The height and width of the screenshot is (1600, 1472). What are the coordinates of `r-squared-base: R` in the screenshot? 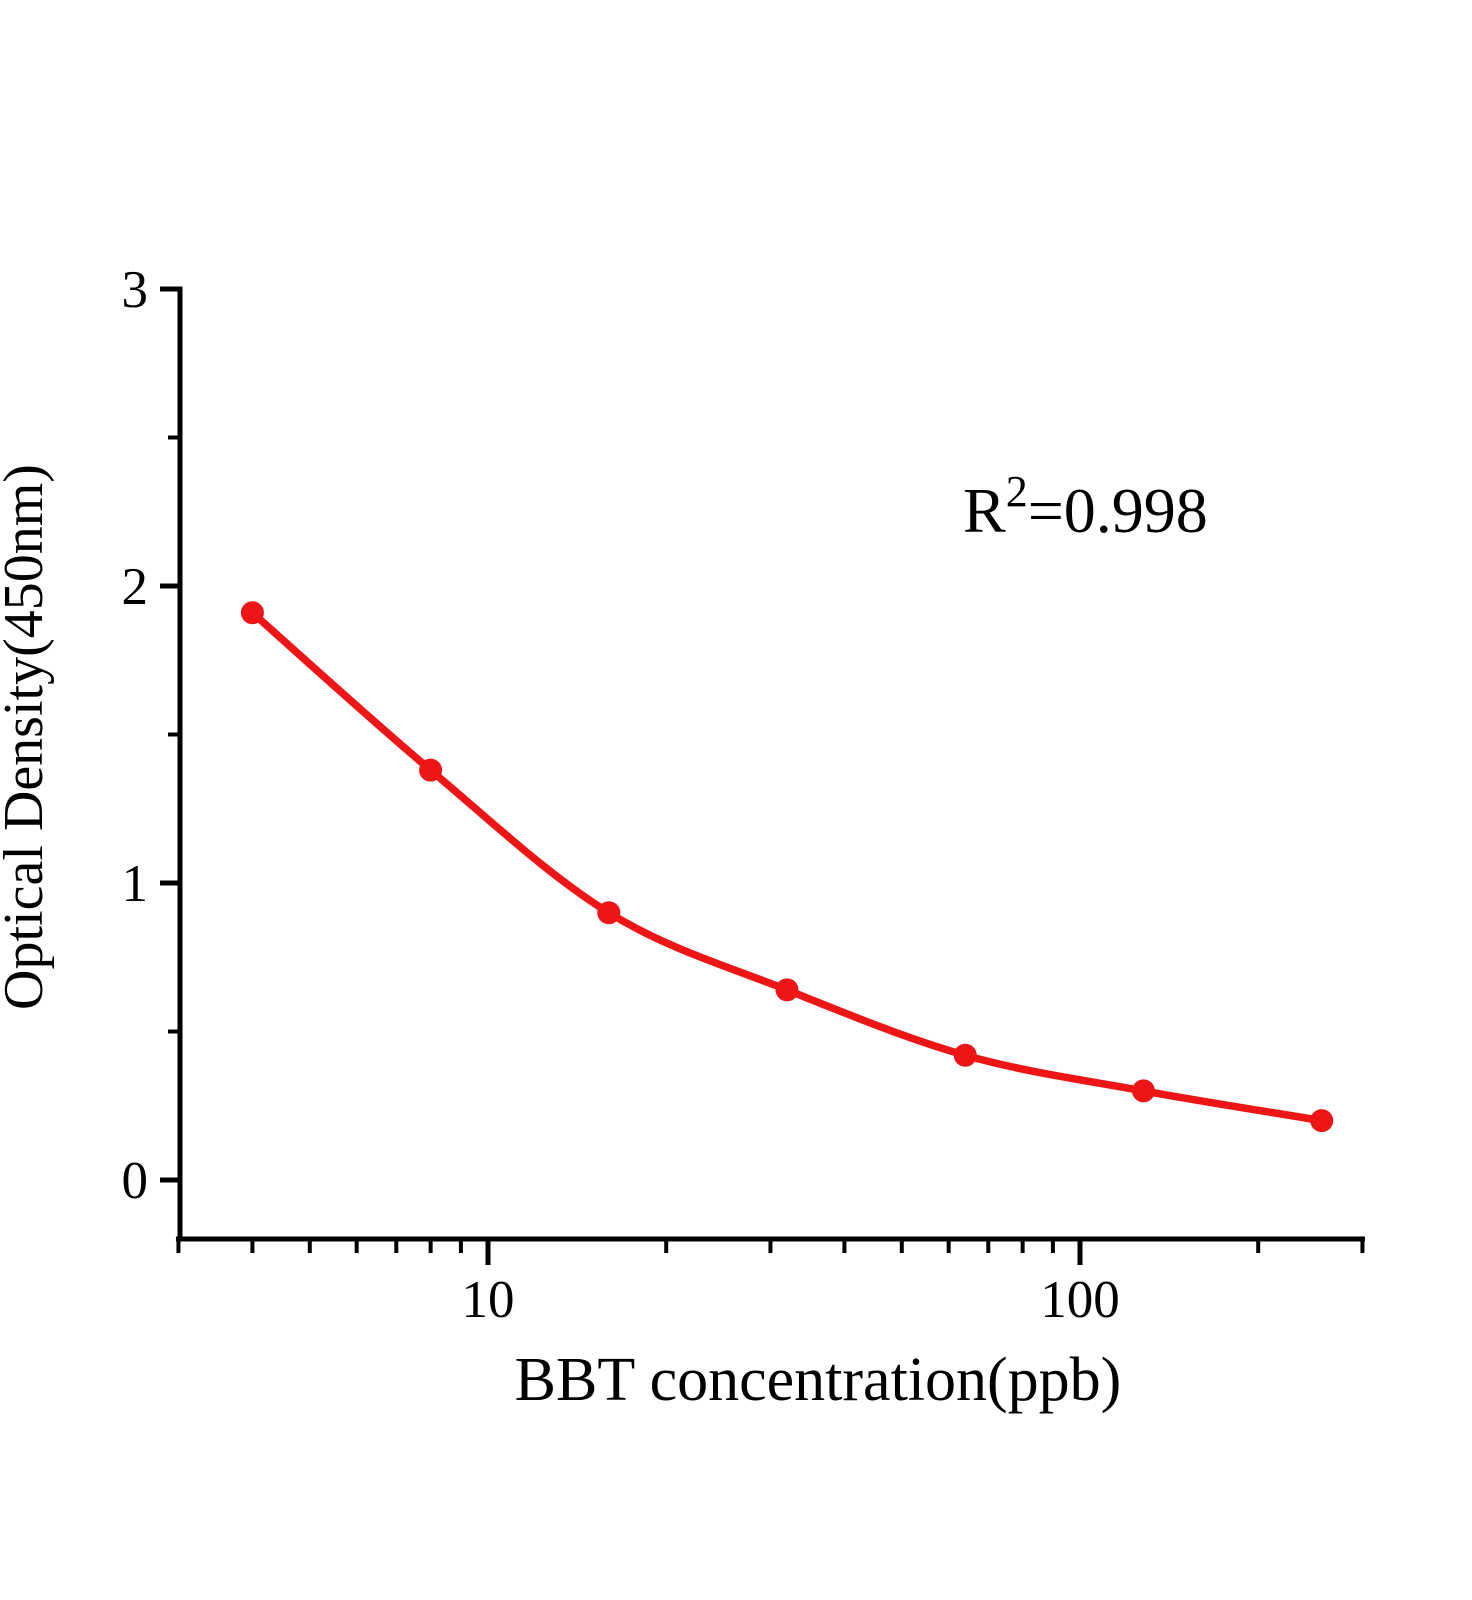 It's located at (984, 510).